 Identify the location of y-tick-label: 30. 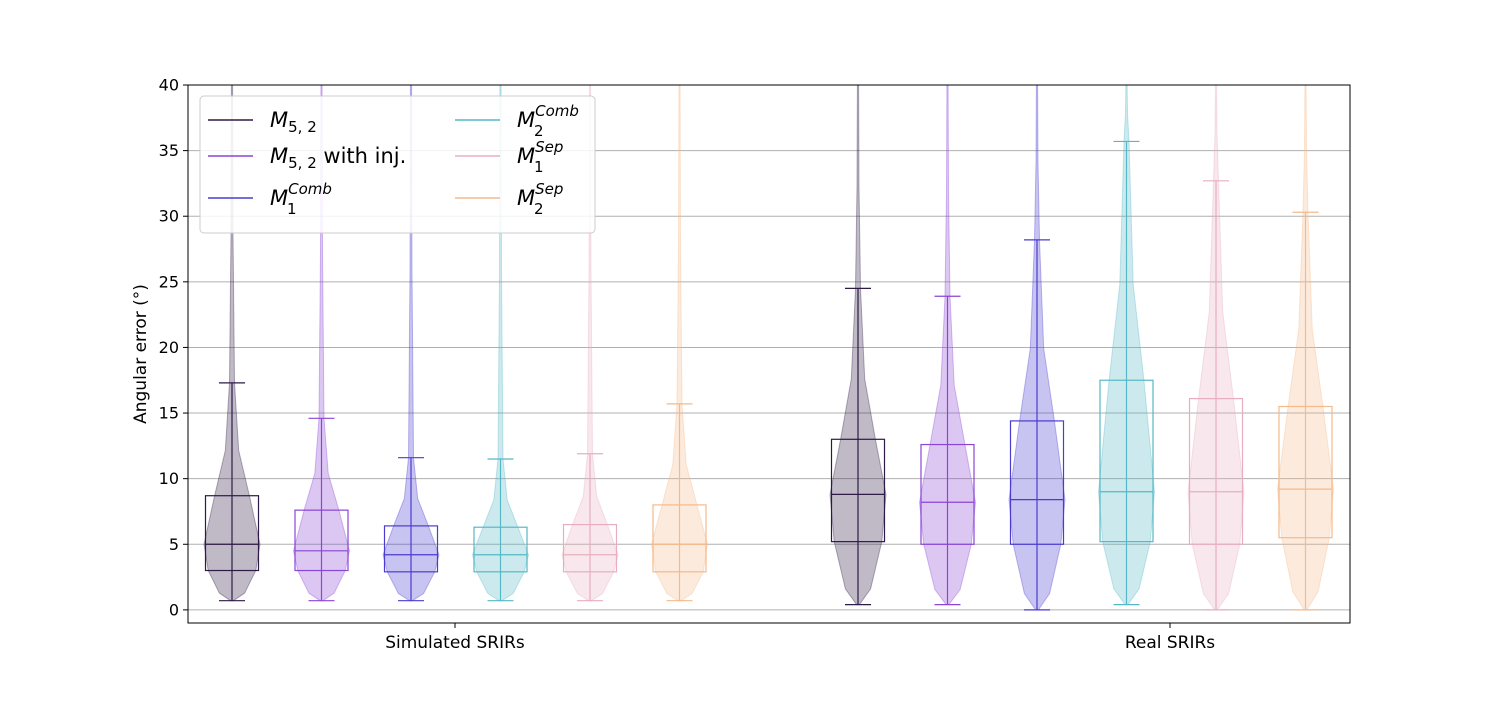
(169, 216).